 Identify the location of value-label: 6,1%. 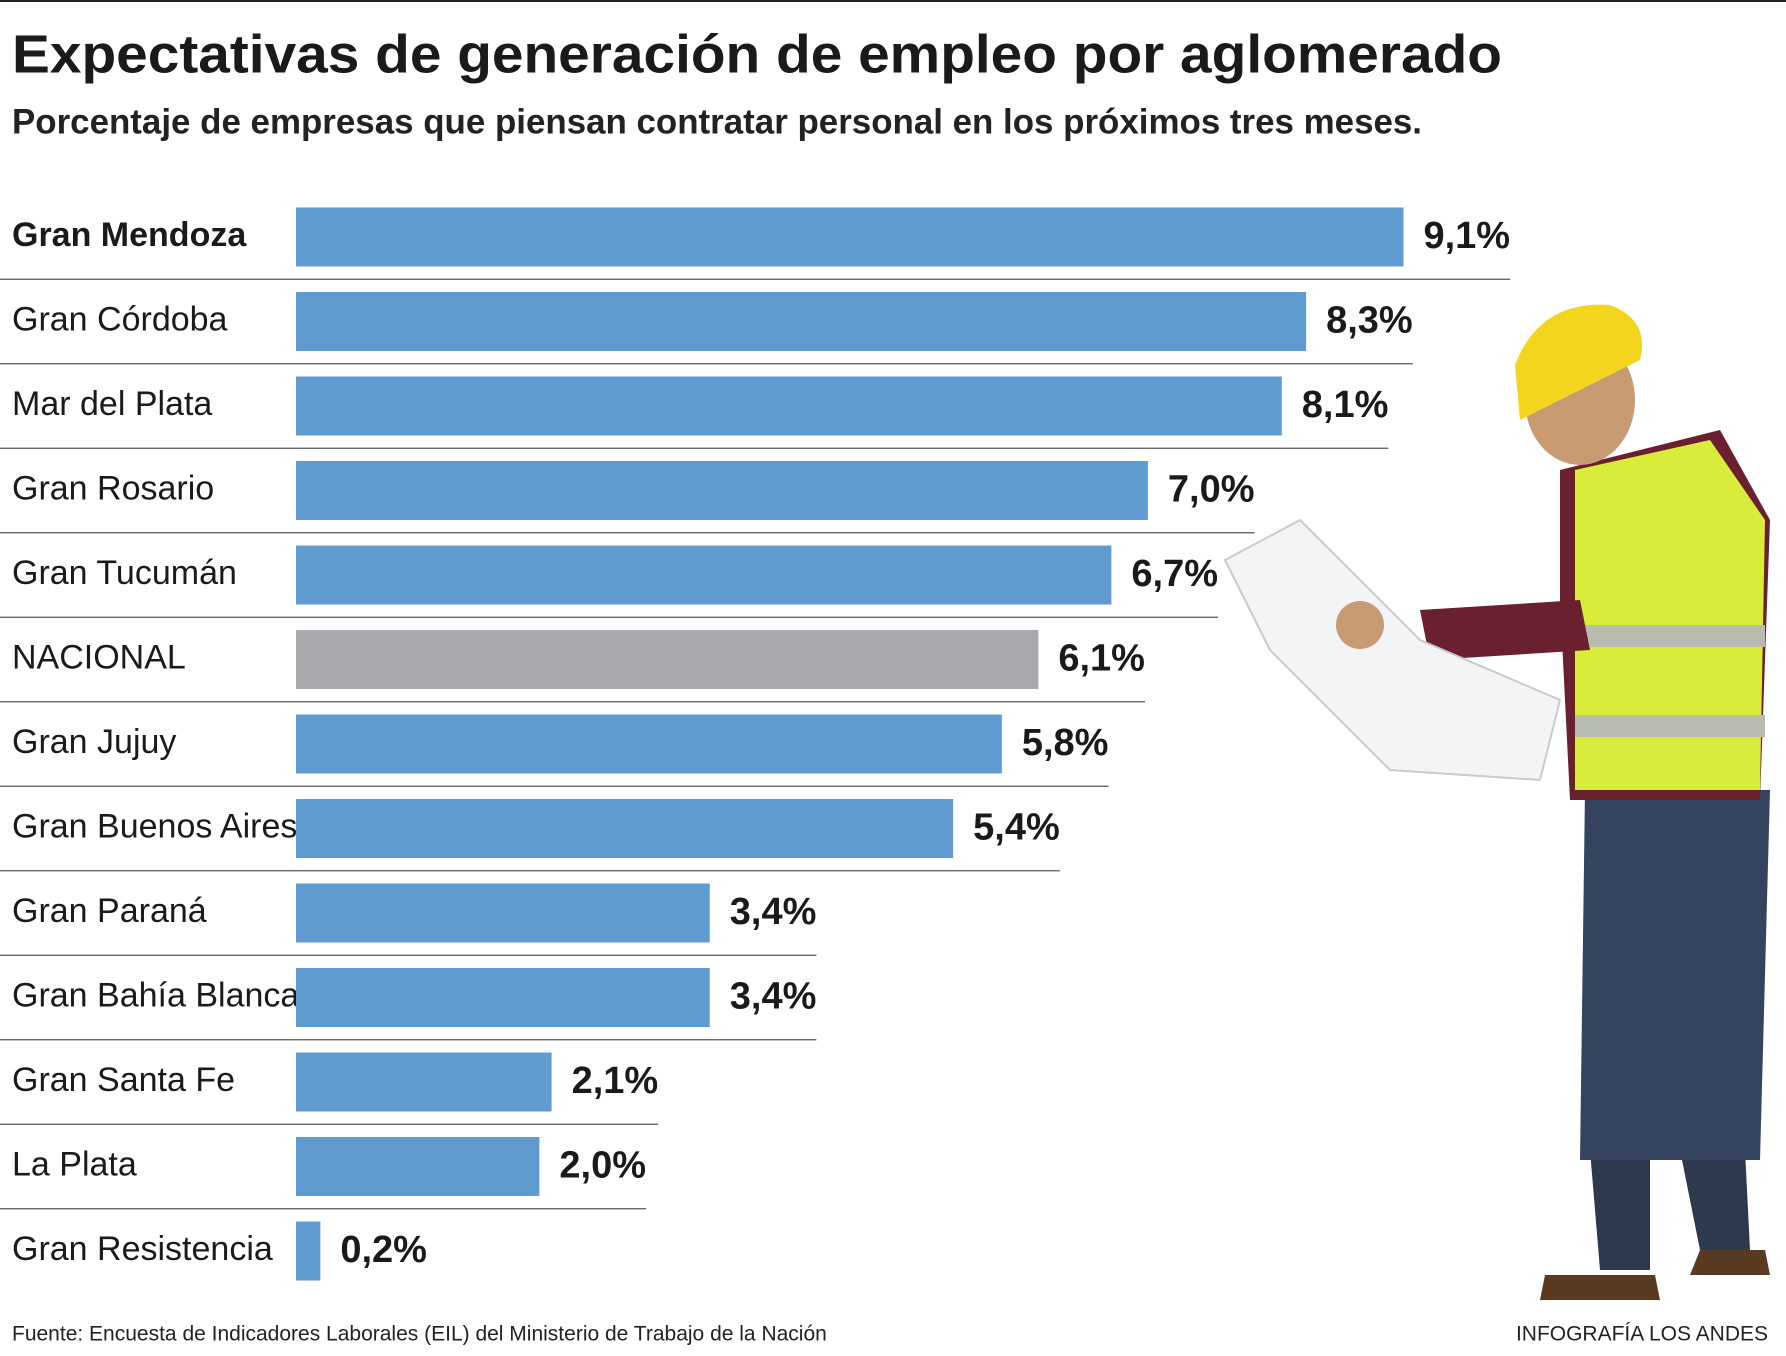
(1101, 659).